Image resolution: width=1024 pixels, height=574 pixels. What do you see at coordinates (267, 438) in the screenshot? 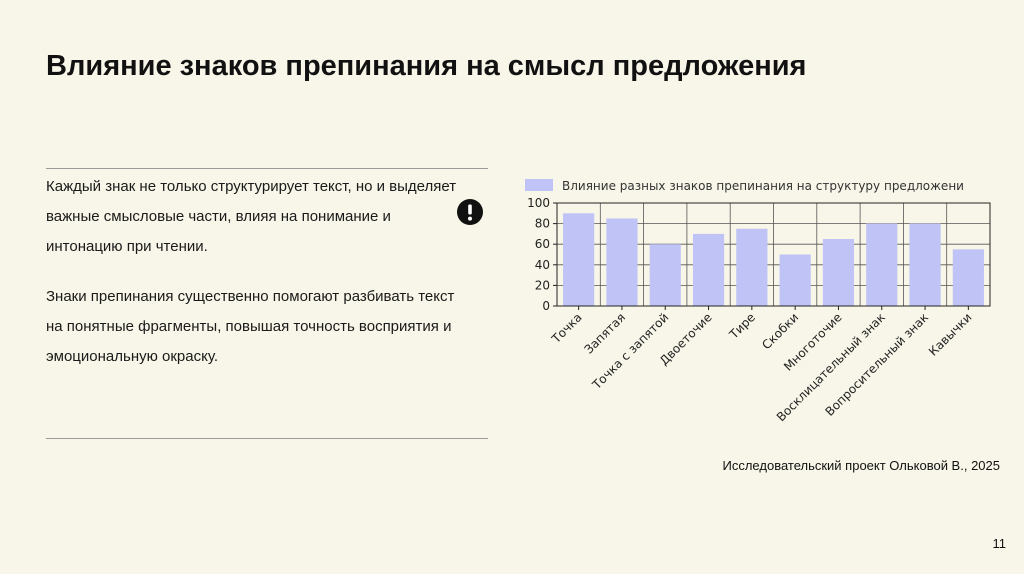
I see `bottom-divider` at bounding box center [267, 438].